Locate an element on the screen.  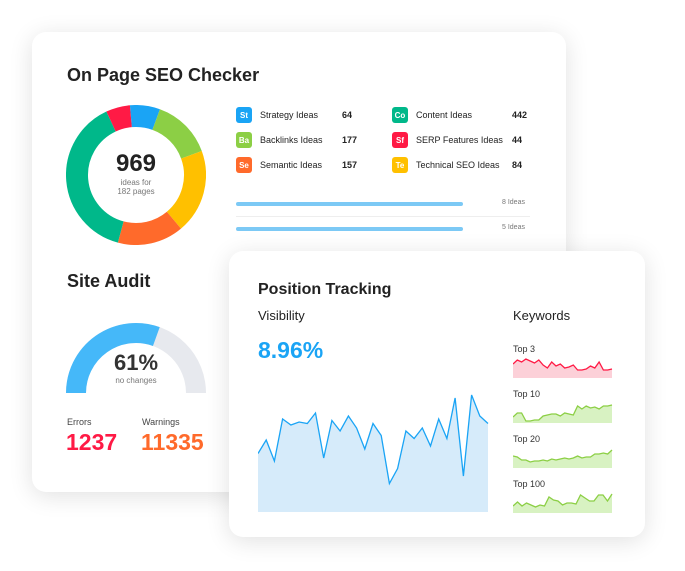
keyword-2-line is located at coordinates (563, 456).